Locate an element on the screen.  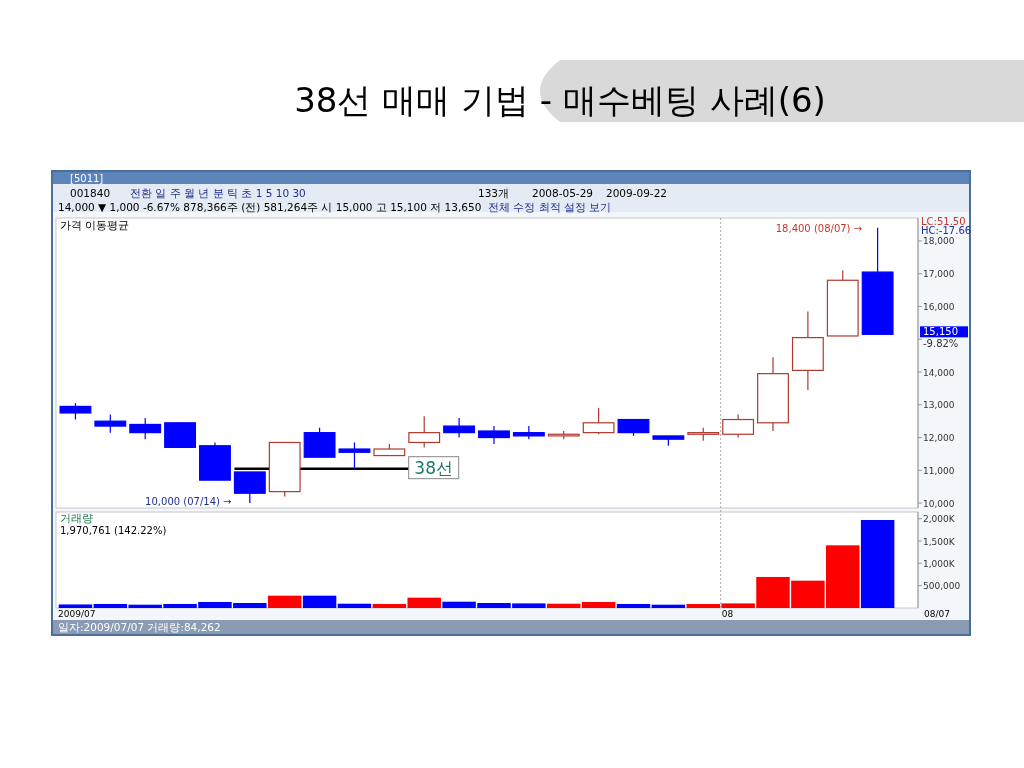
text: 08/07 is located at coordinates (937, 614).